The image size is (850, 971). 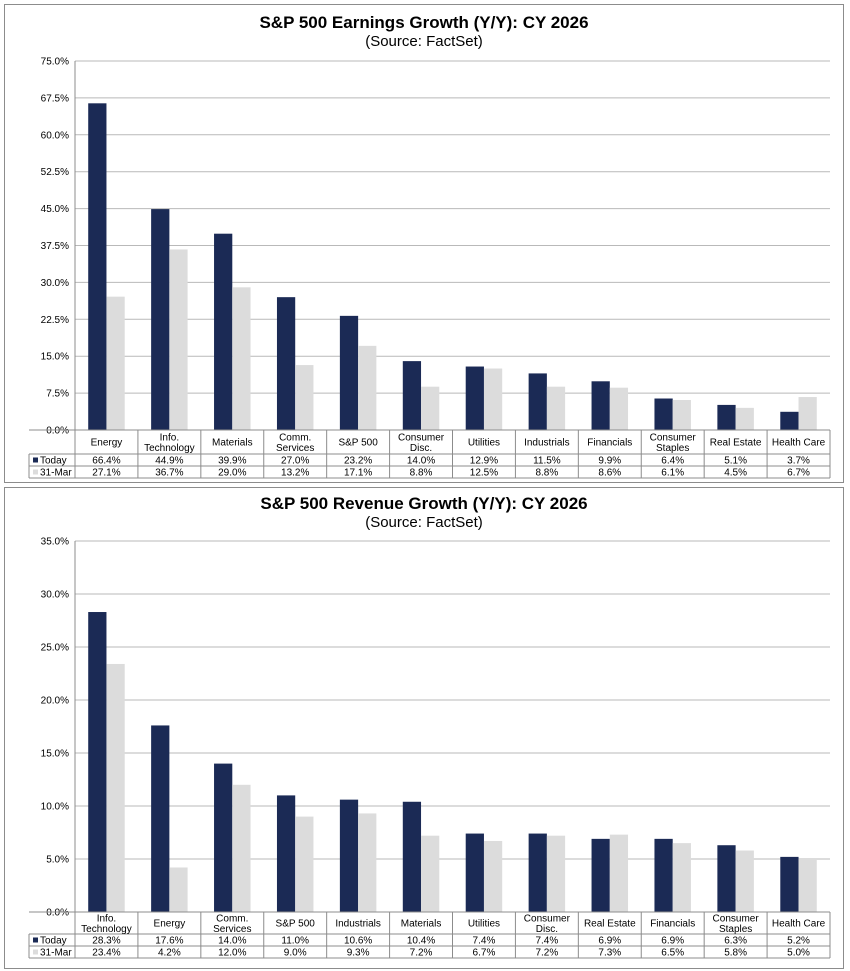 I want to click on revenue-category-label: Comm., so click(x=232, y=918).